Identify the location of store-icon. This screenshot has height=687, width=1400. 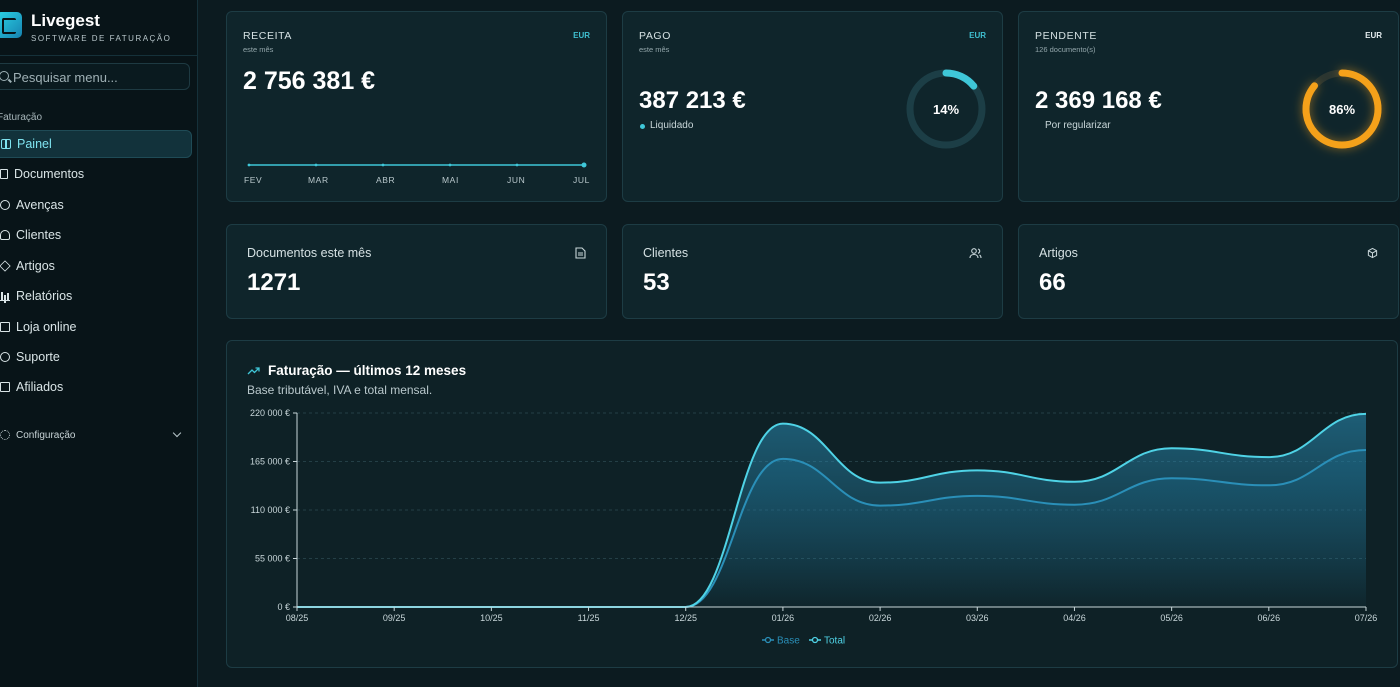
(5, 327).